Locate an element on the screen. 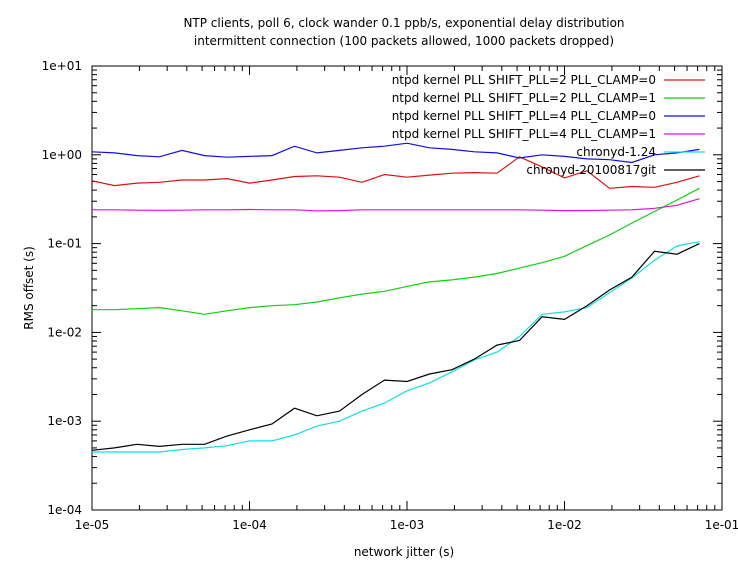 The height and width of the screenshot is (563, 738). y-tick-label: 1e-01 is located at coordinates (64, 244).